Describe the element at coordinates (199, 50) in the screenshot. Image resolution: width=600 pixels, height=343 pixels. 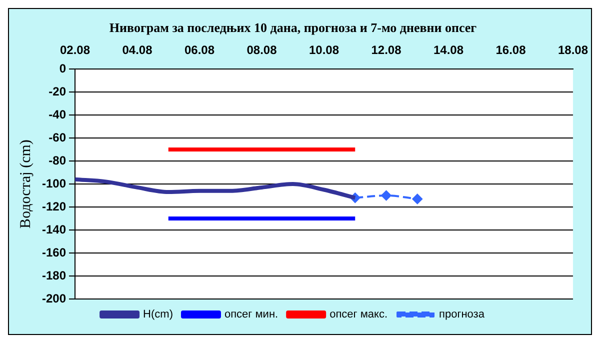
I see `x-tick-label: 06.08` at that location.